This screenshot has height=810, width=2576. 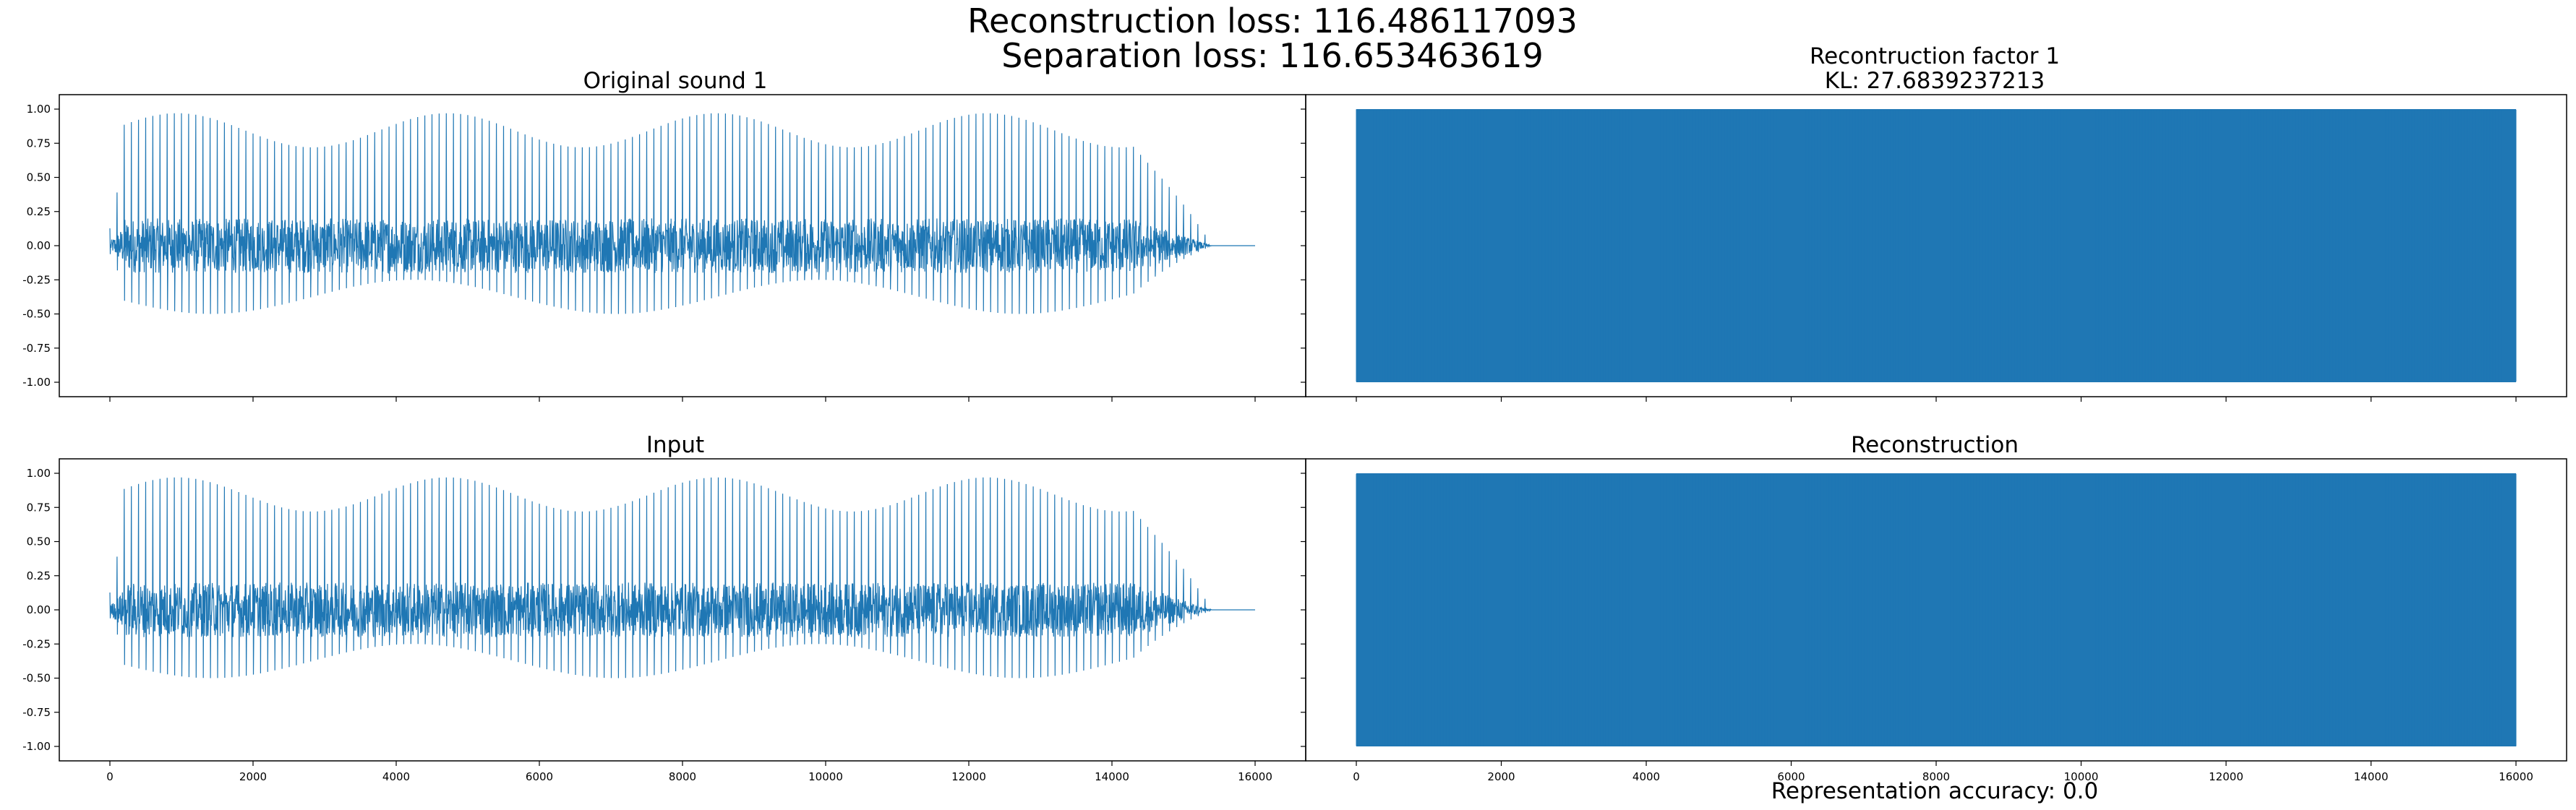 I want to click on panel-title: Input, so click(x=675, y=445).